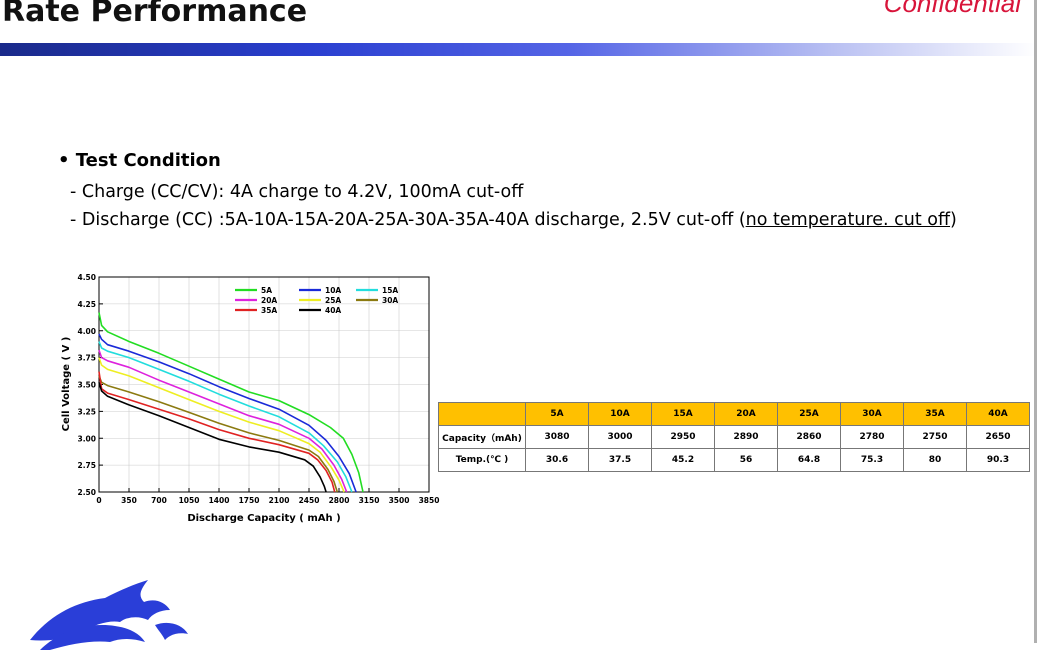  What do you see at coordinates (557, 437) in the screenshot?
I see `table-cell: 3080` at bounding box center [557, 437].